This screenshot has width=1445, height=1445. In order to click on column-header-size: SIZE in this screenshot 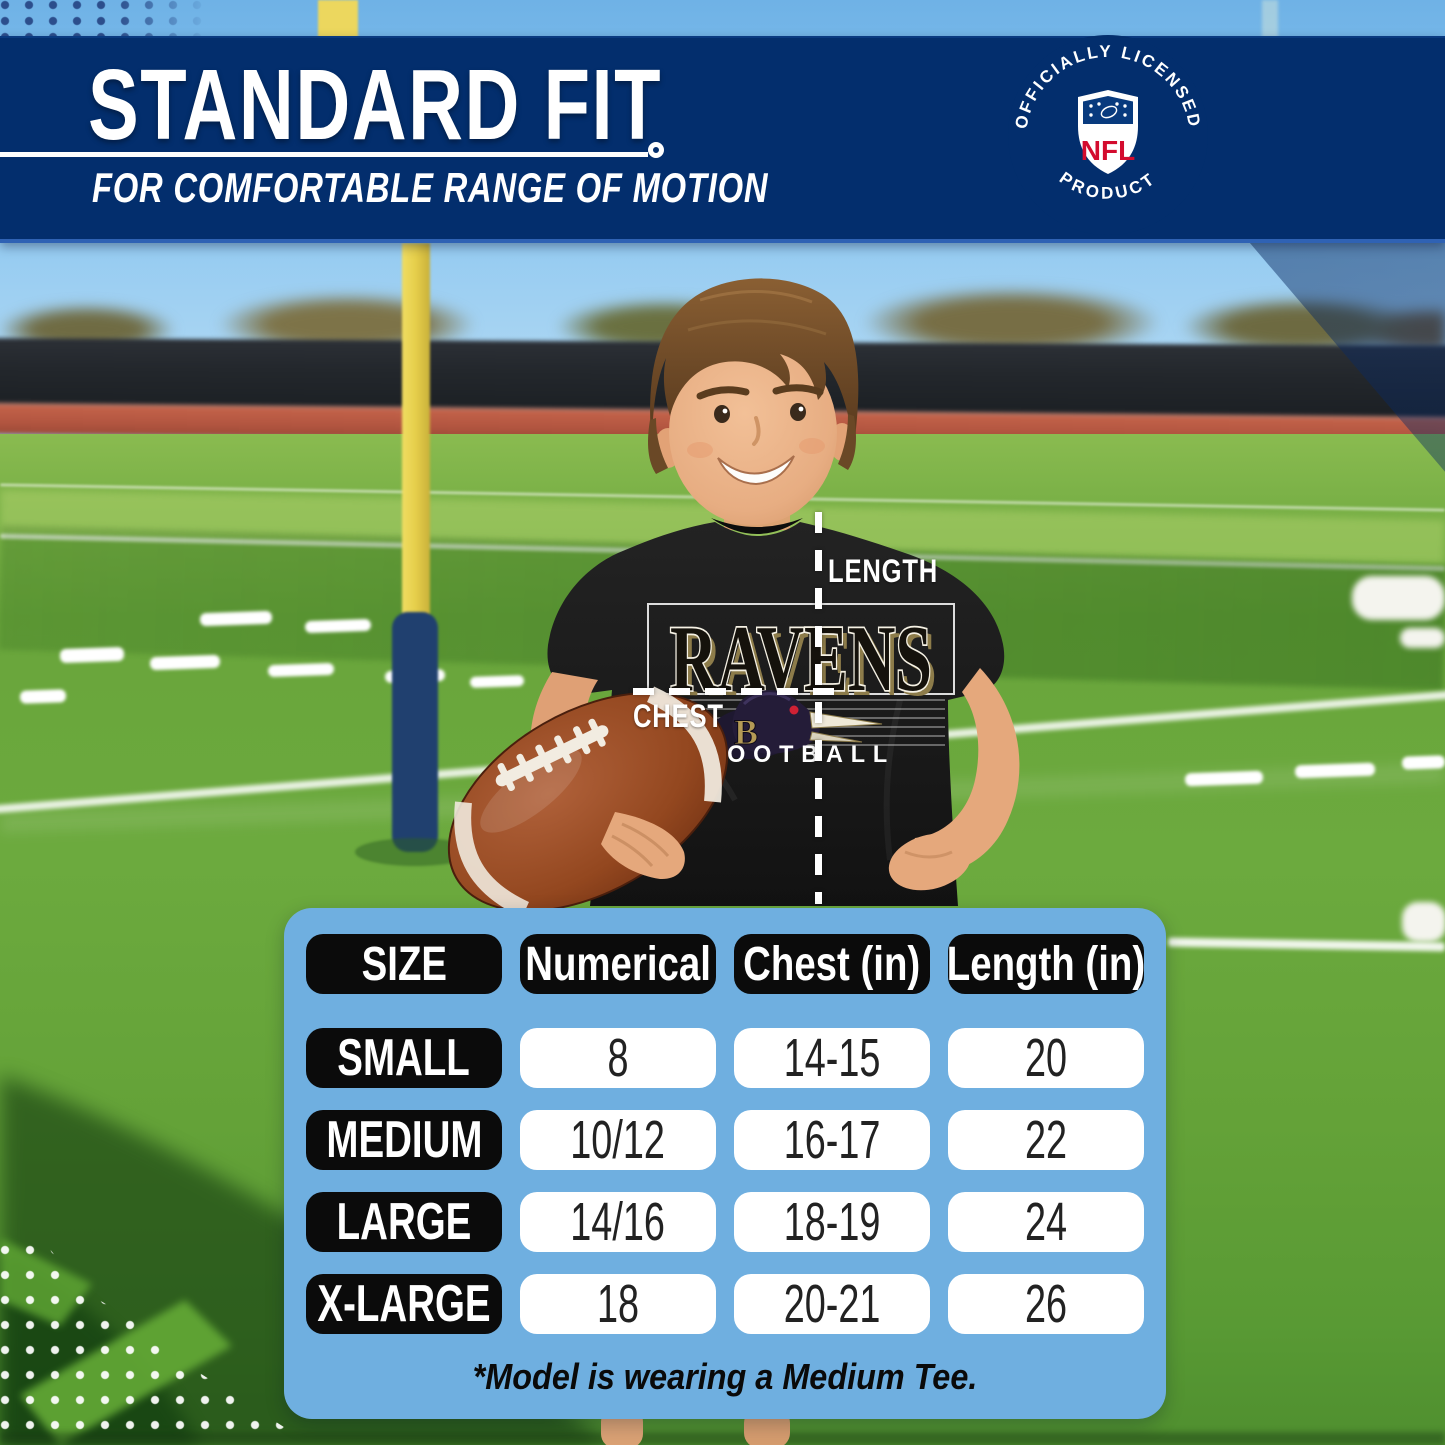, I will do `click(404, 964)`.